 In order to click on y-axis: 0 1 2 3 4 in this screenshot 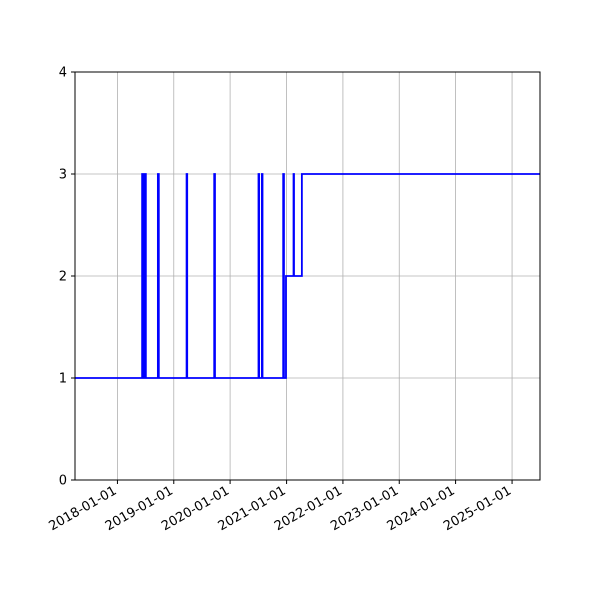, I will do `click(67, 277)`.